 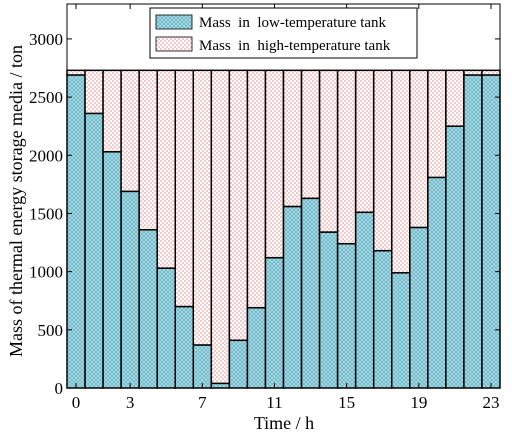 I want to click on y-tick-label: 2000, so click(x=46, y=155).